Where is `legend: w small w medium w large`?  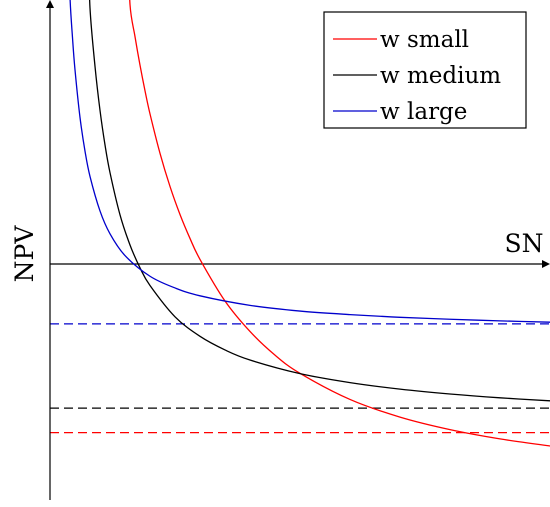
legend: w small w medium w large is located at coordinates (425, 70).